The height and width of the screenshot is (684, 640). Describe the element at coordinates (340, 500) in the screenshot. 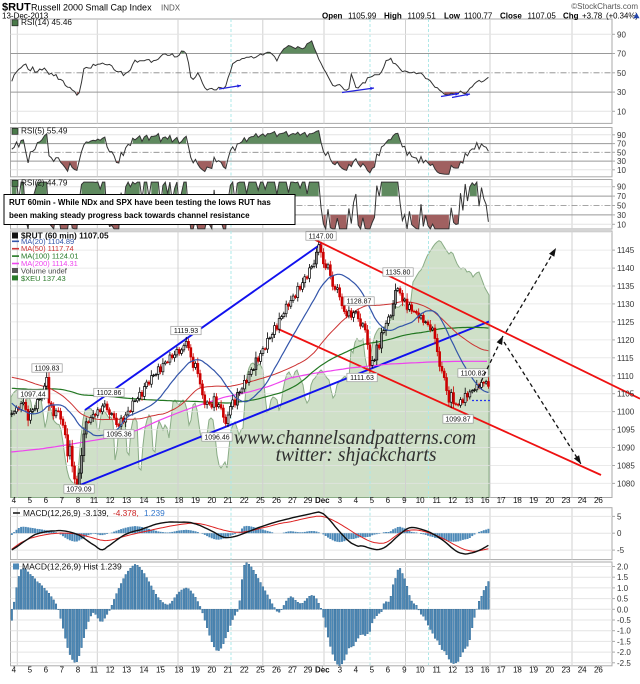

I see `svg-text: 3` at that location.